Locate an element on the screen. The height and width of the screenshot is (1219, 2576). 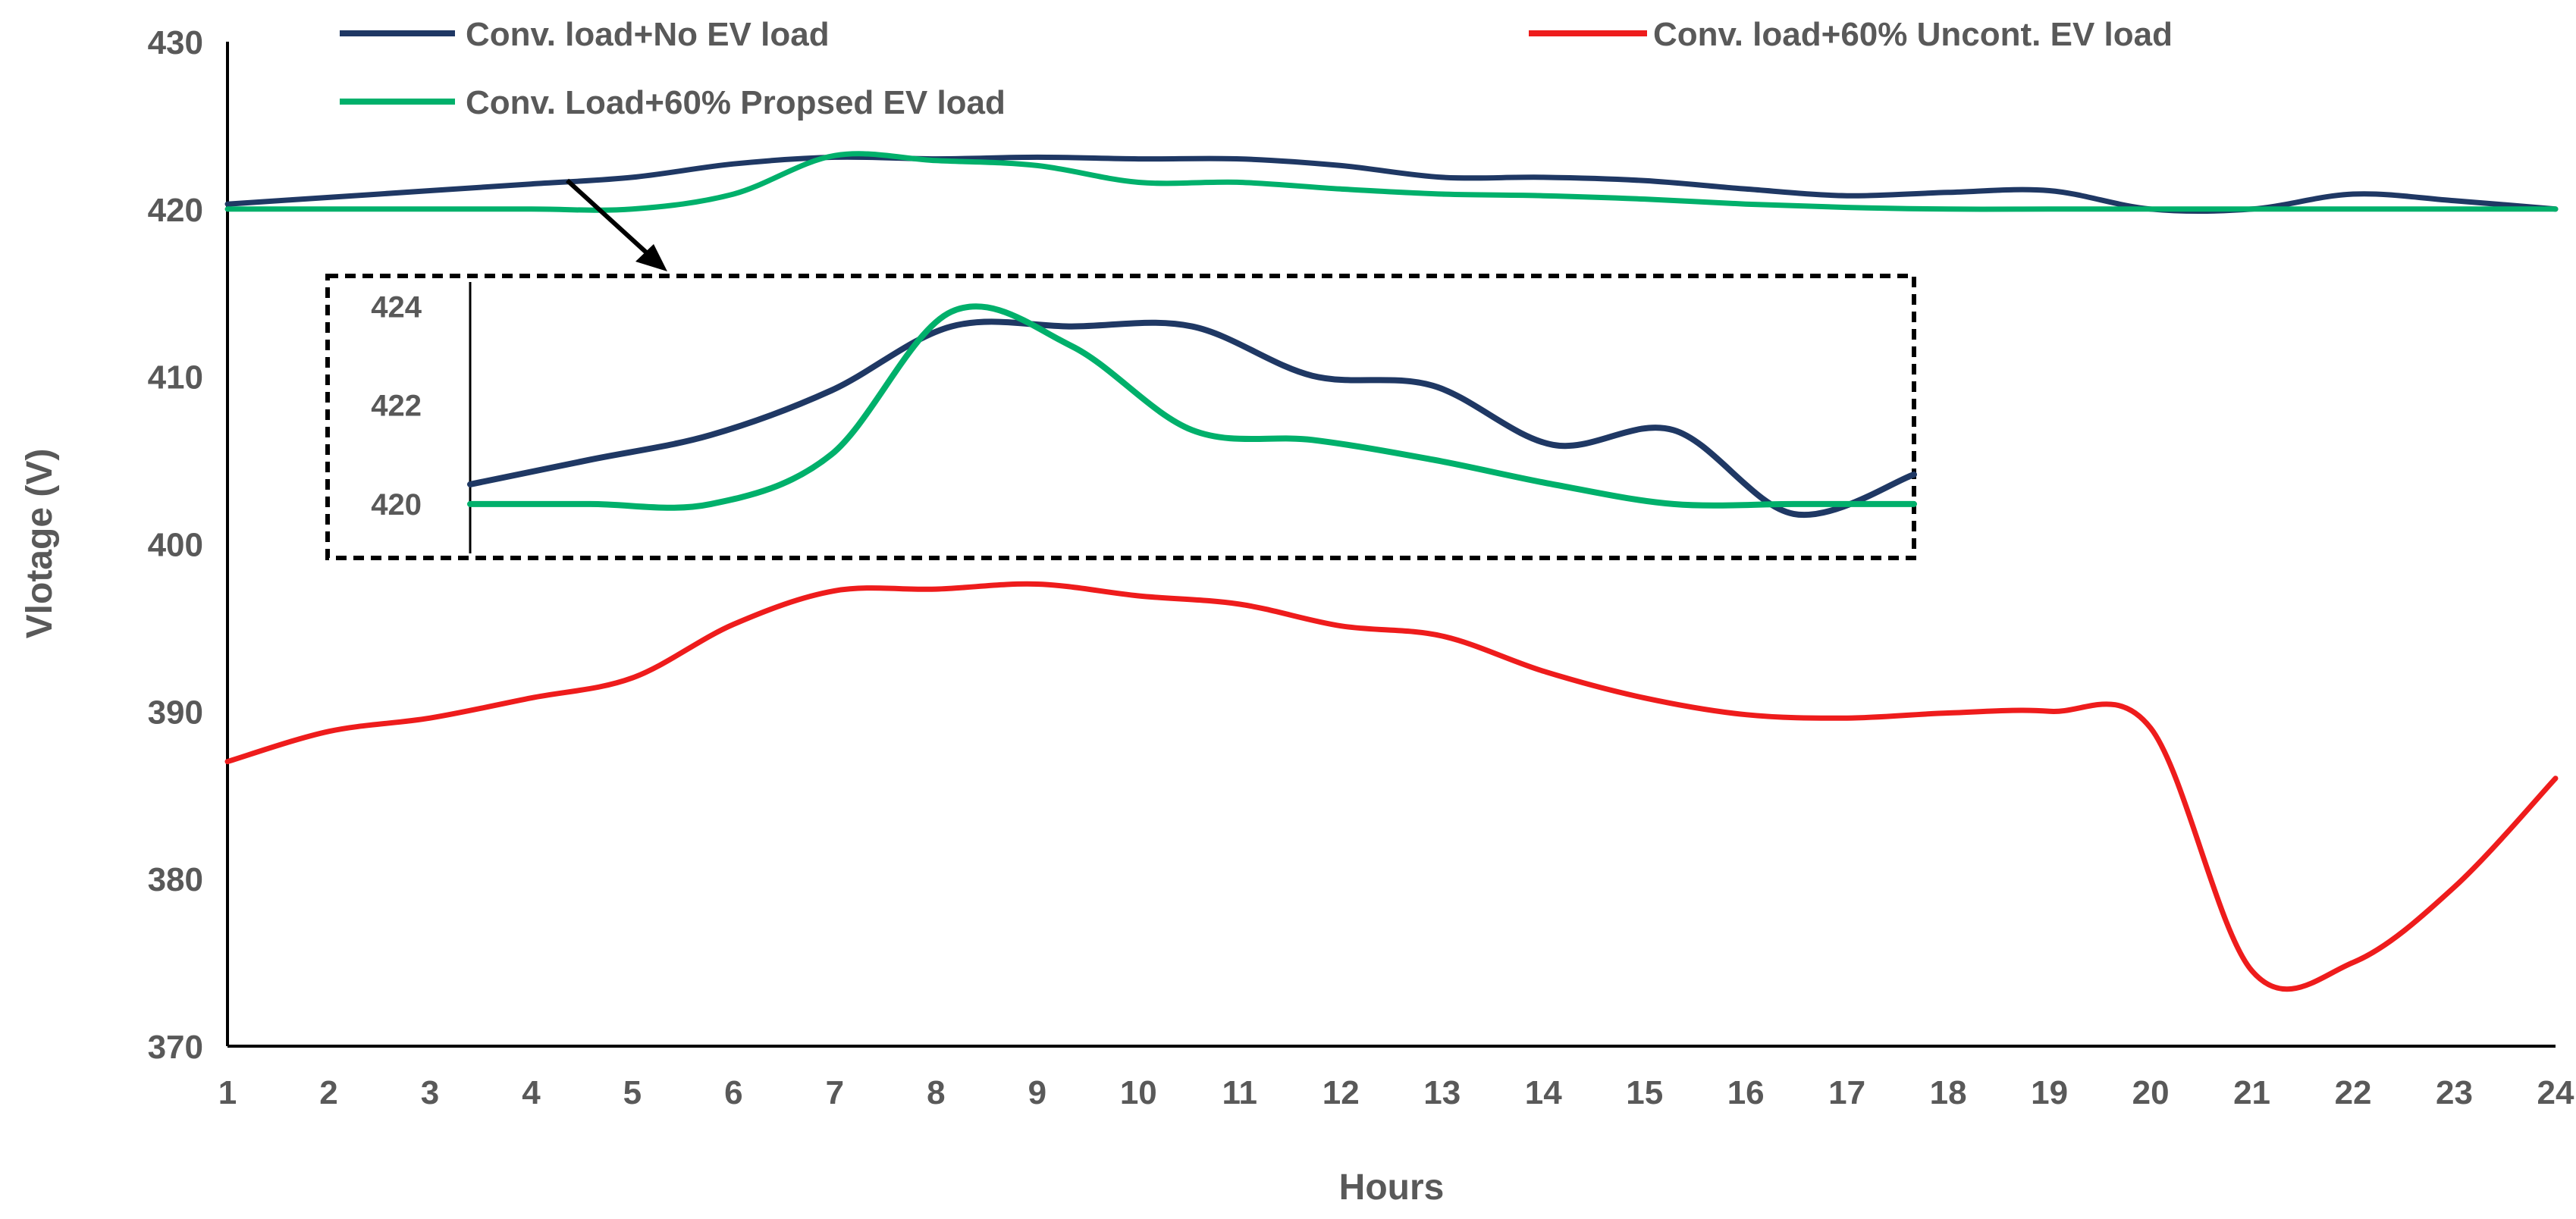
x-tick-label: 13 is located at coordinates (1442, 1093).